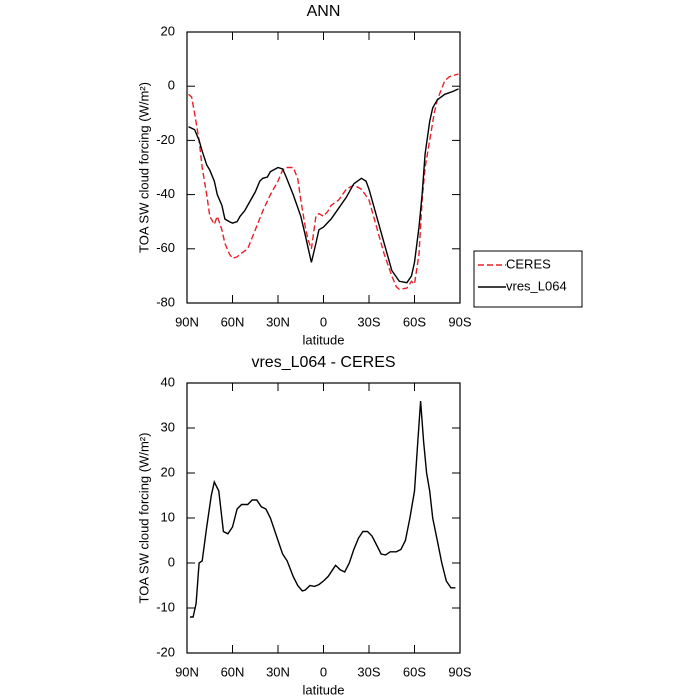  What do you see at coordinates (323, 362) in the screenshot?
I see `chart-title: vres_L064 - CERES` at bounding box center [323, 362].